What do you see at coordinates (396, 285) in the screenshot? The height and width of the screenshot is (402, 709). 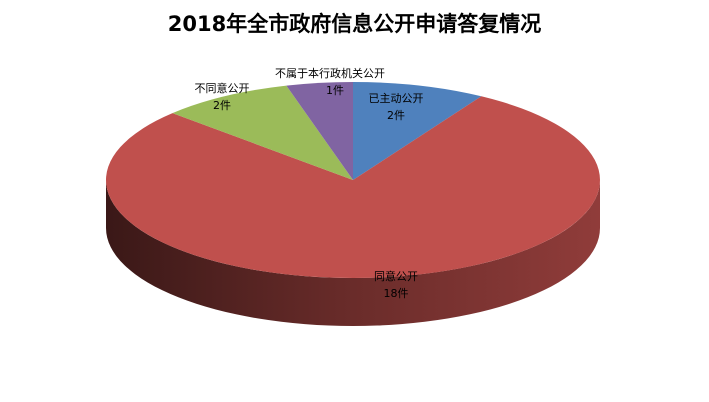 I see `data-label-slice-1: 同意公开 18件` at bounding box center [396, 285].